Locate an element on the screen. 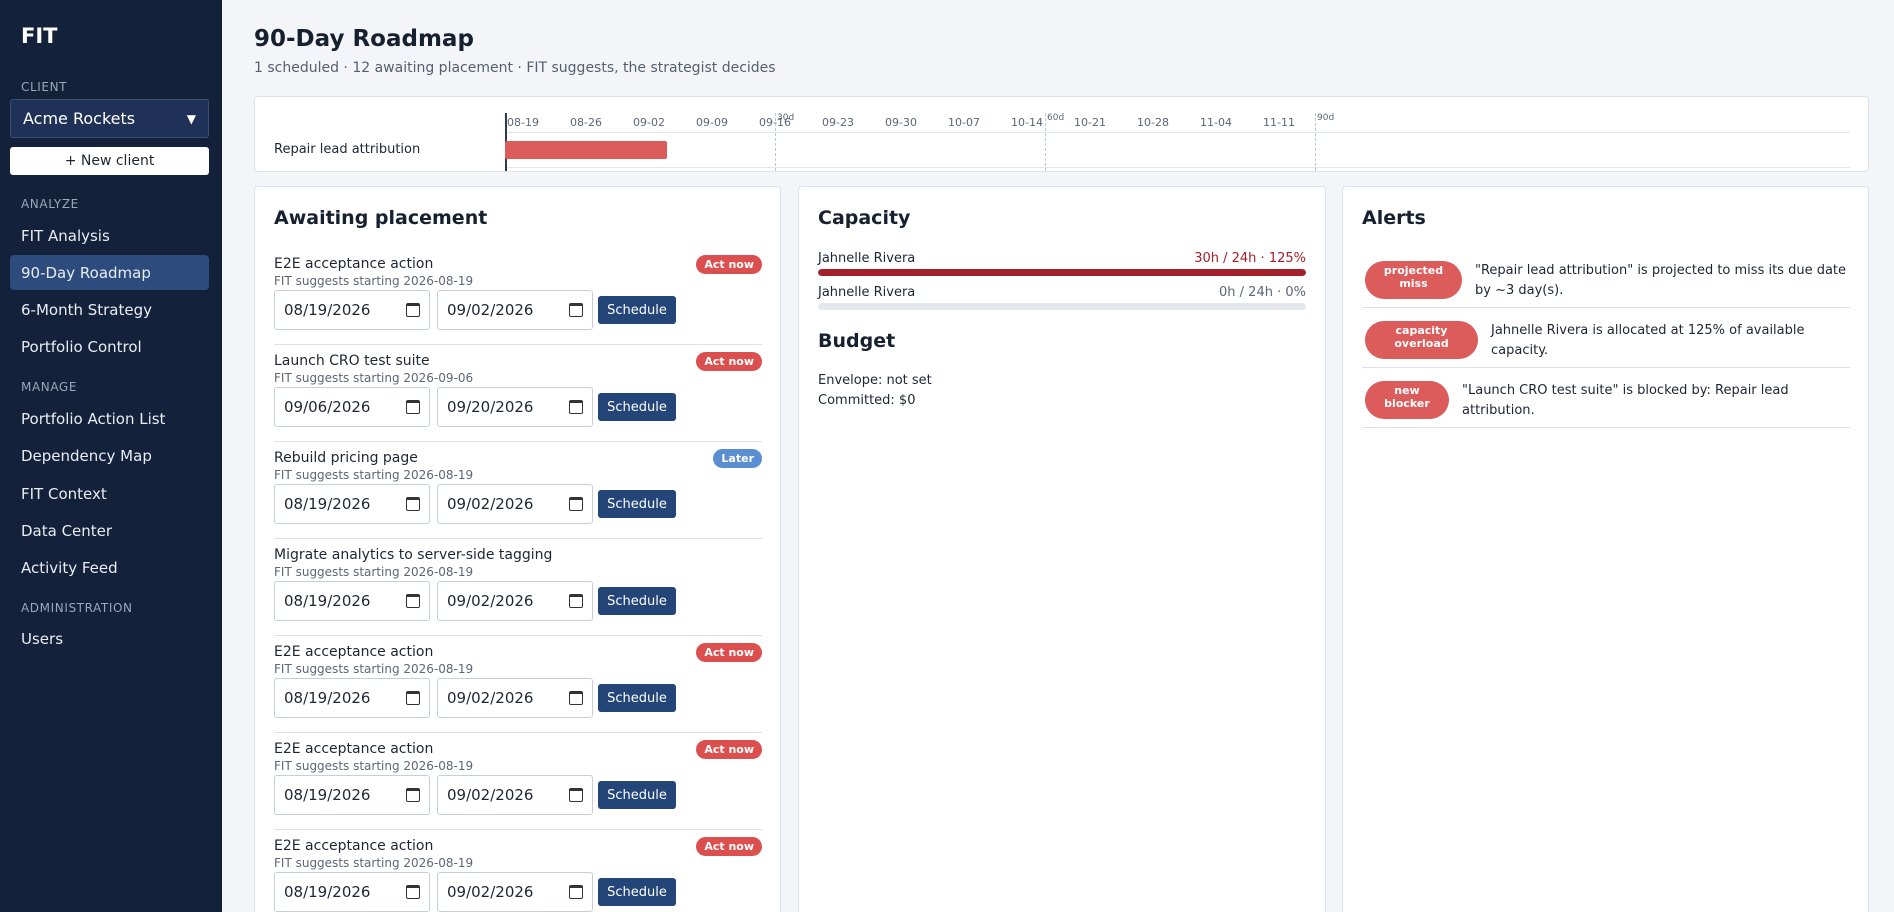 The width and height of the screenshot is (1894, 912). client-select-value: Acme Rockets is located at coordinates (79, 118).